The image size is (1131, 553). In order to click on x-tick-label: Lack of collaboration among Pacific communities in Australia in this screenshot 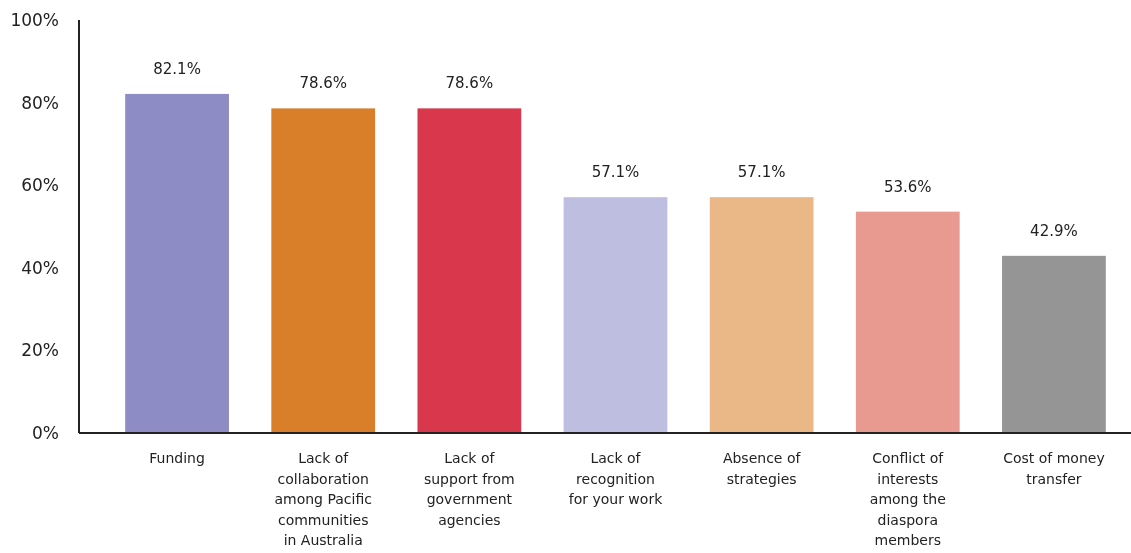, I will do `click(323, 499)`.